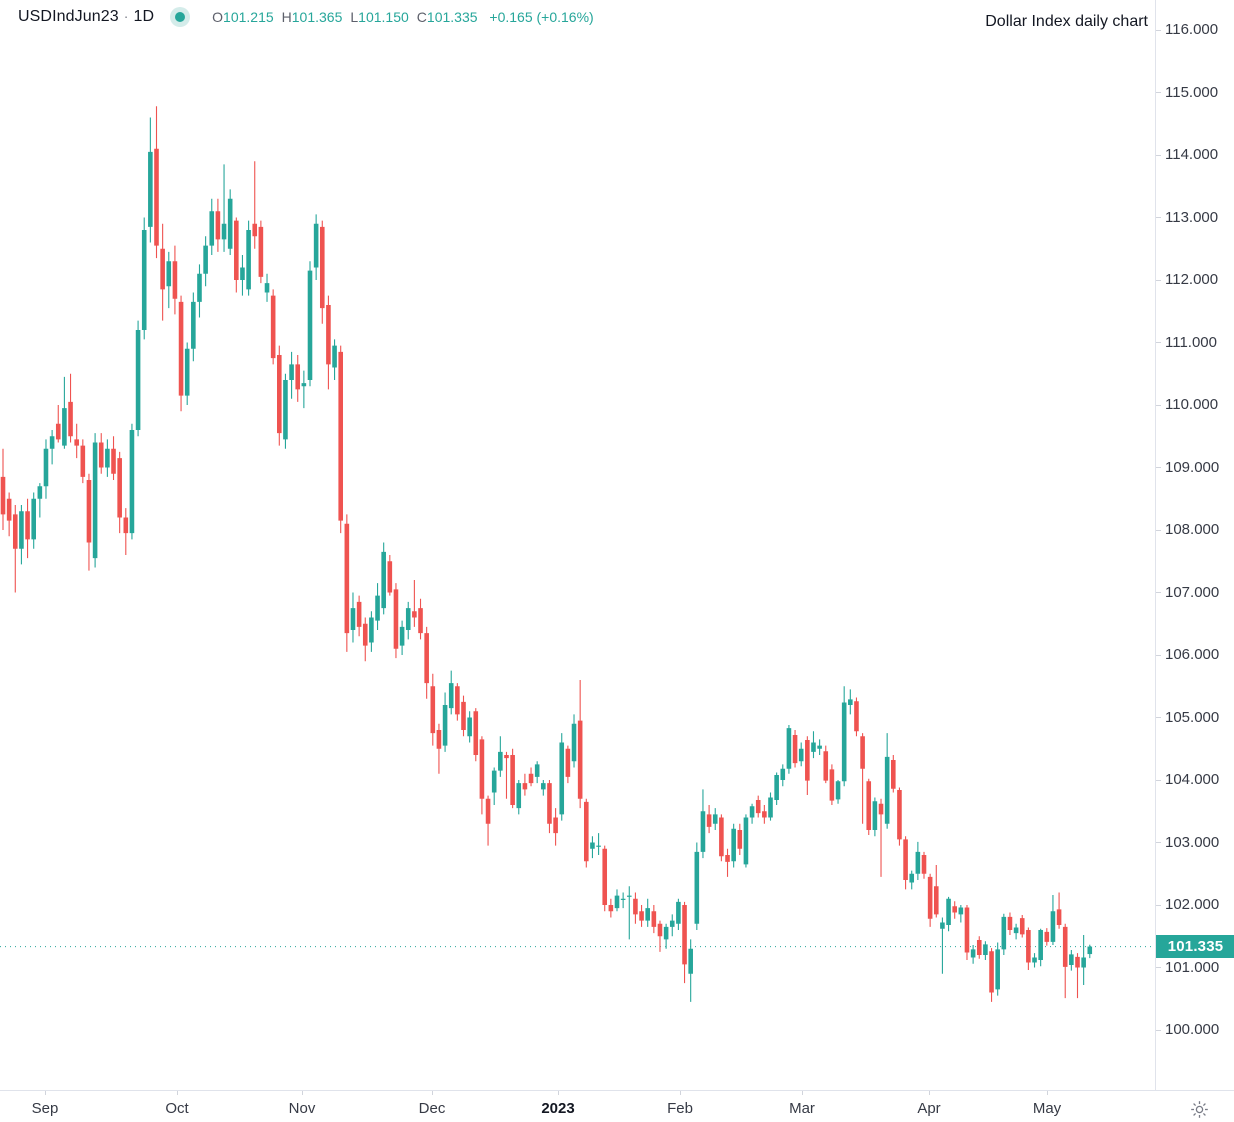  What do you see at coordinates (86, 16) in the screenshot?
I see `symbol-name: USDIndJun23 · 1D` at bounding box center [86, 16].